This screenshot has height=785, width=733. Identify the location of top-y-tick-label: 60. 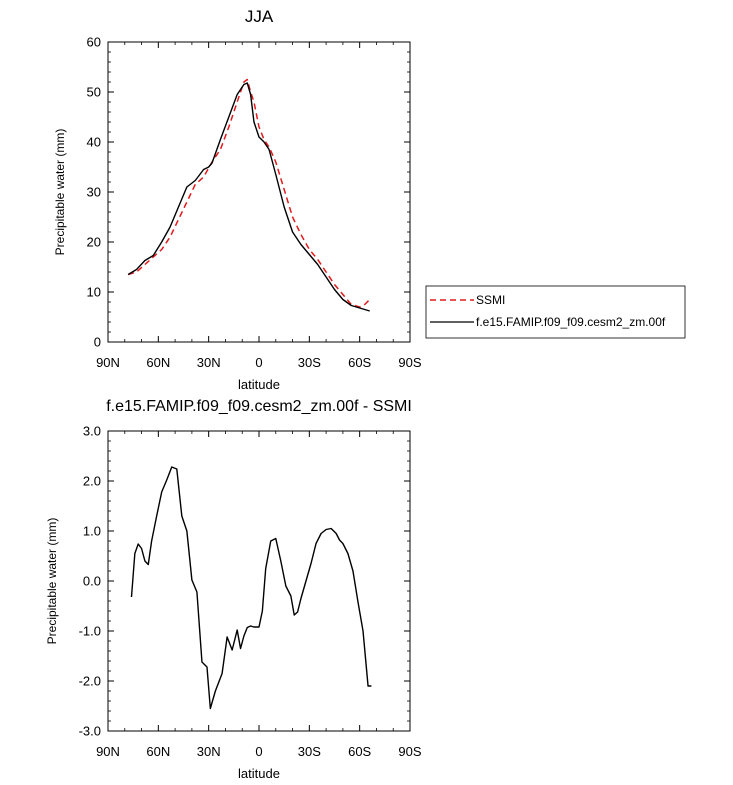
(94, 42).